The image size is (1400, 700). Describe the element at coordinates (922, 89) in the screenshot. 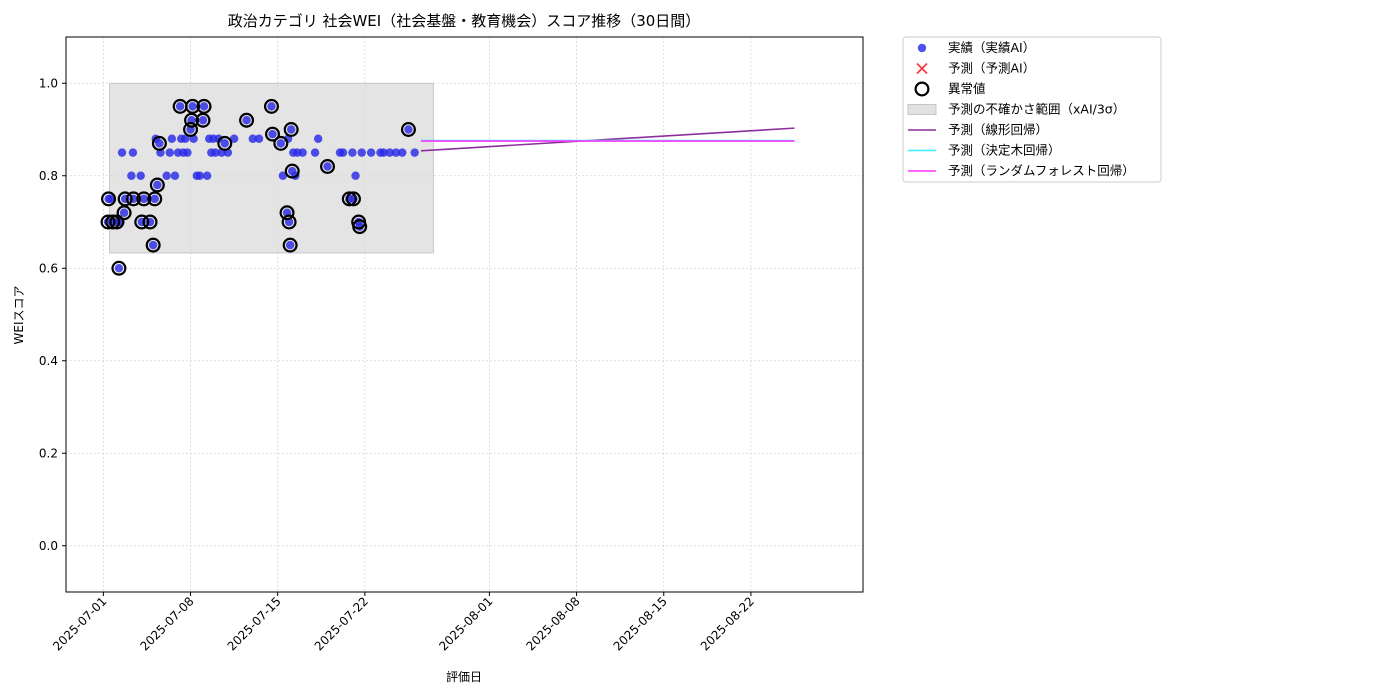

I see `legend-anomaly-swatch` at that location.